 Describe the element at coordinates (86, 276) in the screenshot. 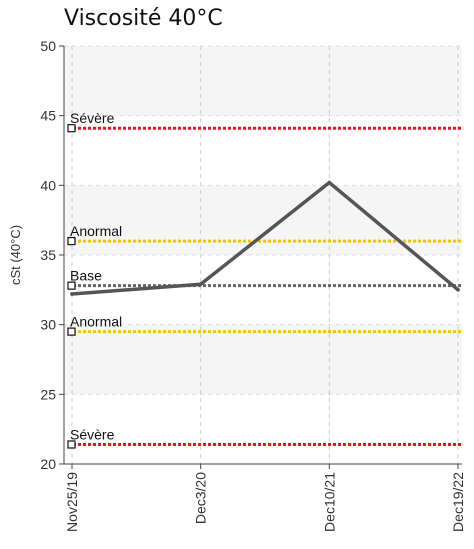

I see `threshold-label: Base` at that location.